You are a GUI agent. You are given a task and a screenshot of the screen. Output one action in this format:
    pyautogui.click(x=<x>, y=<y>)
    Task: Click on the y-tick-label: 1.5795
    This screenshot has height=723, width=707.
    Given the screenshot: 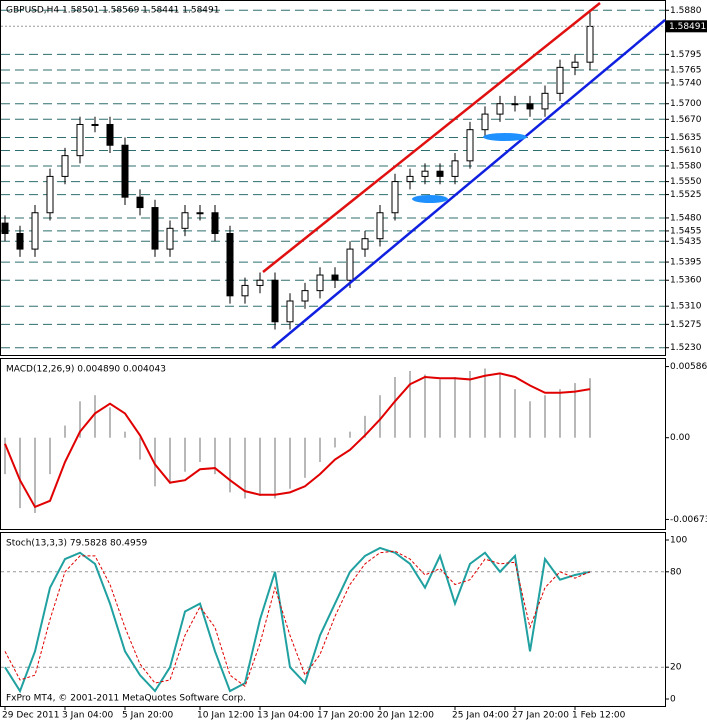 What is the action you would take?
    pyautogui.click(x=686, y=55)
    